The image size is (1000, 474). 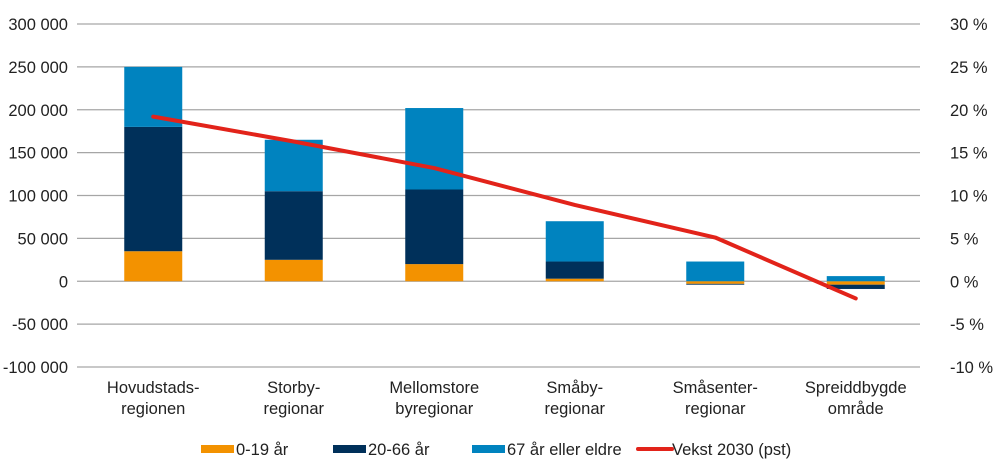 What do you see at coordinates (43, 239) in the screenshot?
I see `y-tick-label: 50 000` at bounding box center [43, 239].